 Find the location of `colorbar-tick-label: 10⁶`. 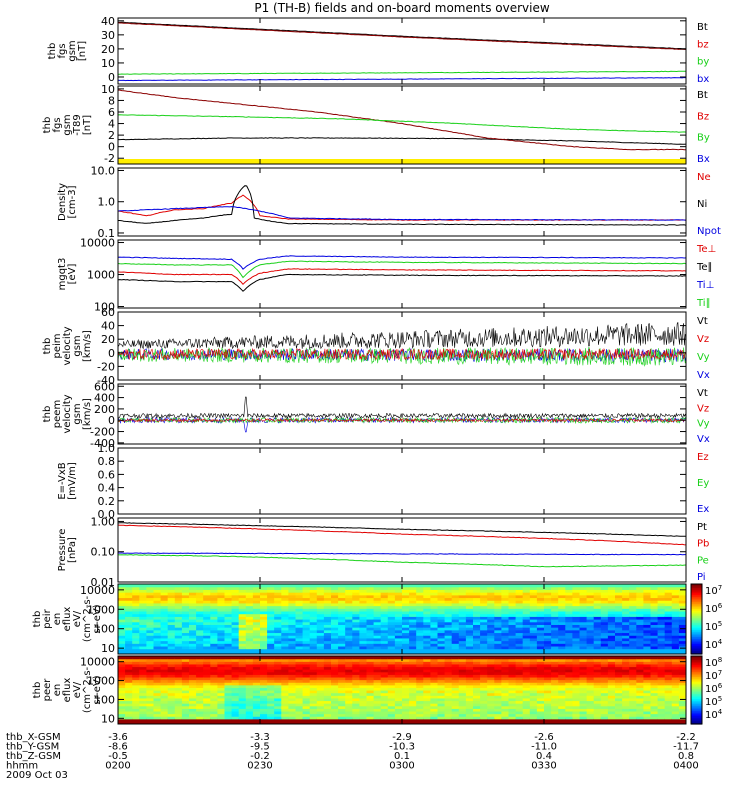

colorbar-tick-label: 10⁶ is located at coordinates (714, 688).